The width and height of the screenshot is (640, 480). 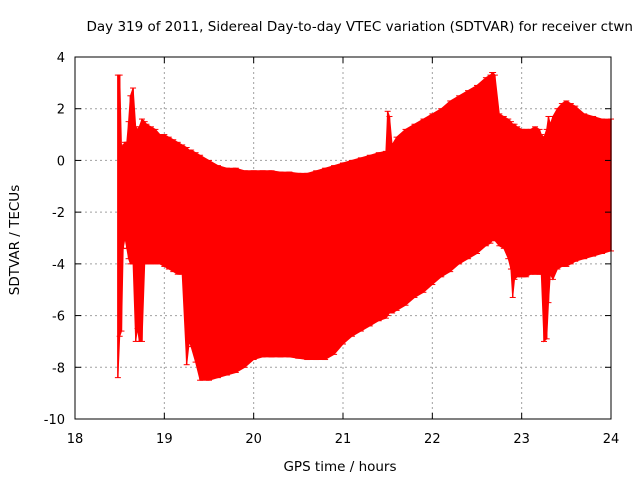 I want to click on y-tick-label: 4, so click(x=61, y=58).